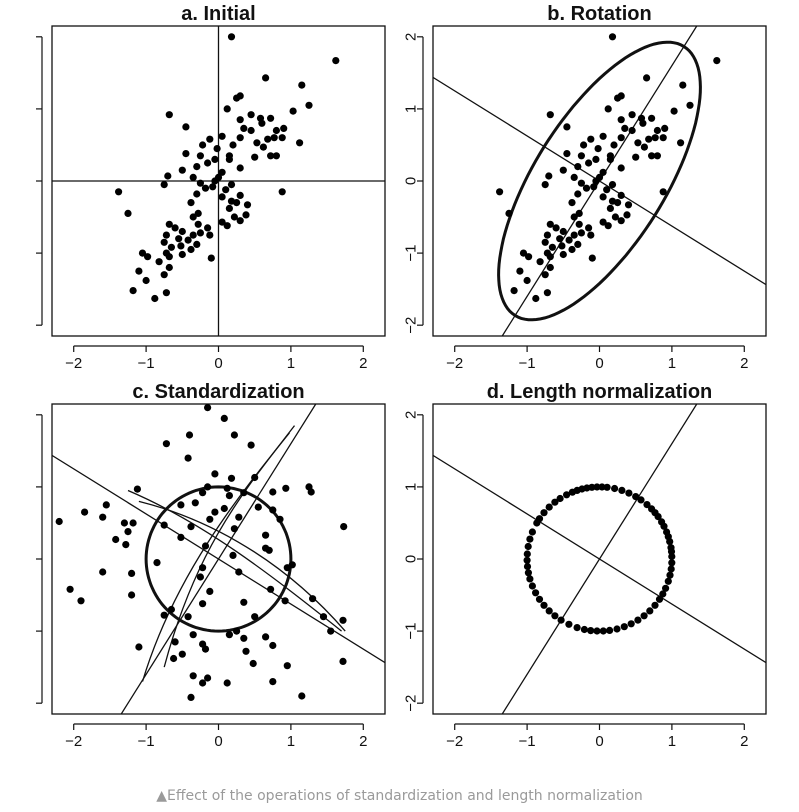 The height and width of the screenshot is (812, 799). What do you see at coordinates (218, 392) in the screenshot?
I see `panel-title: c. Standardization` at bounding box center [218, 392].